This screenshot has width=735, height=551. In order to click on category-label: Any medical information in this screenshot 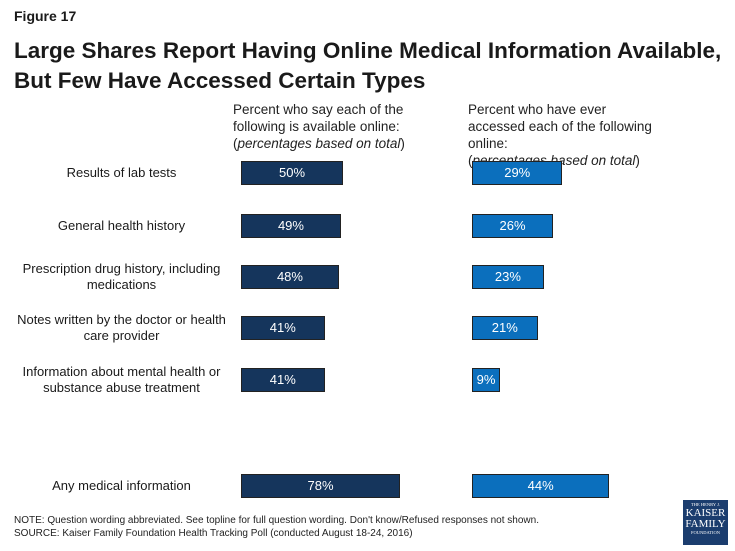, I will do `click(121, 485)`.